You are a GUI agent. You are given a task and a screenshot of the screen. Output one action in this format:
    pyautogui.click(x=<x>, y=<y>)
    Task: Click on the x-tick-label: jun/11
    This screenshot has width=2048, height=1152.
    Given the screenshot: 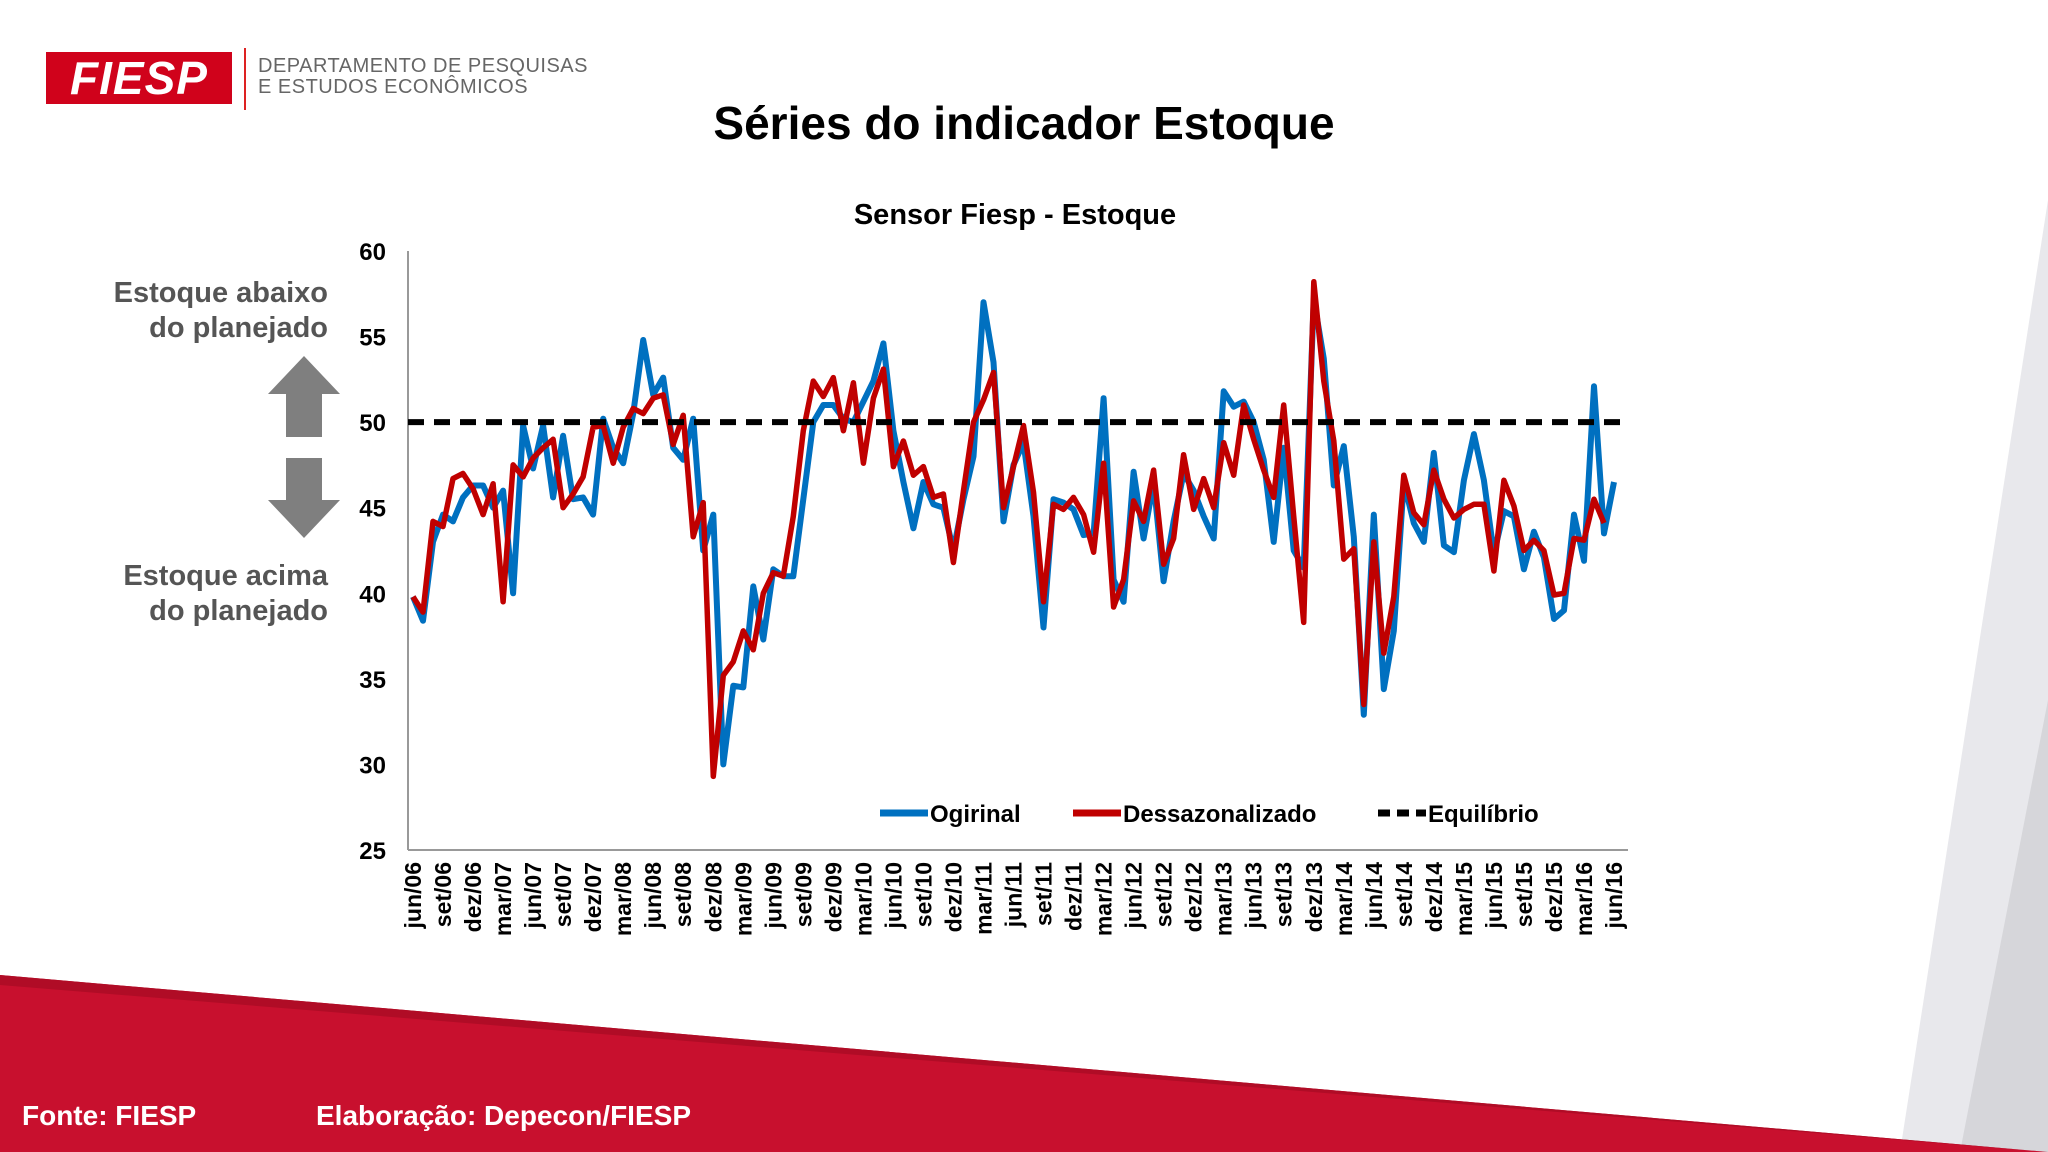 What is the action you would take?
    pyautogui.click(x=1014, y=895)
    